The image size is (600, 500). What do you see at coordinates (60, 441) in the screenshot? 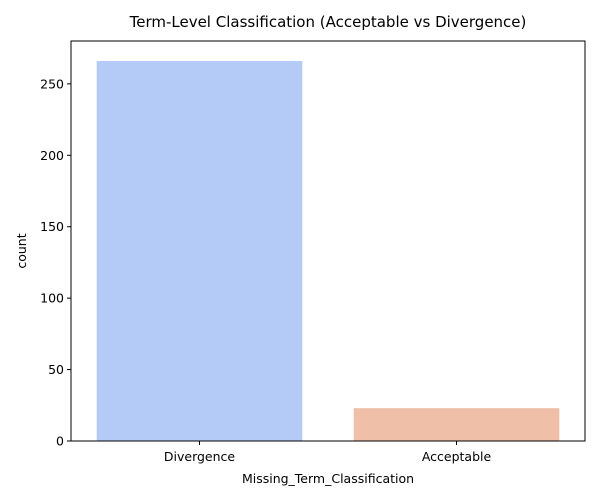
I see `y-tick-label: 0` at bounding box center [60, 441].